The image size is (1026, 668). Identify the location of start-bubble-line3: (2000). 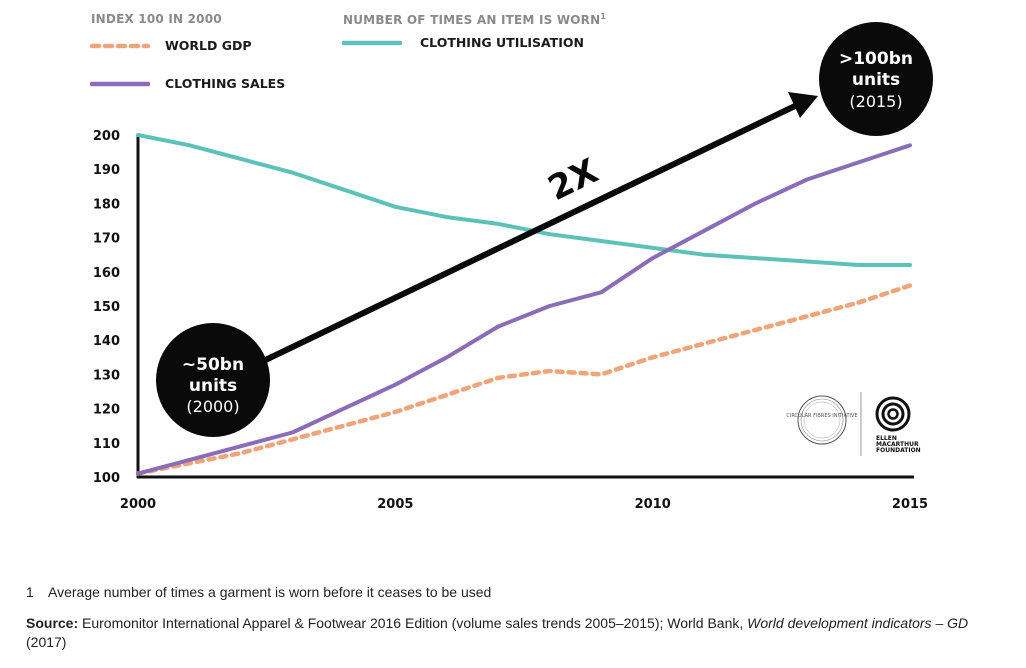
(212, 406).